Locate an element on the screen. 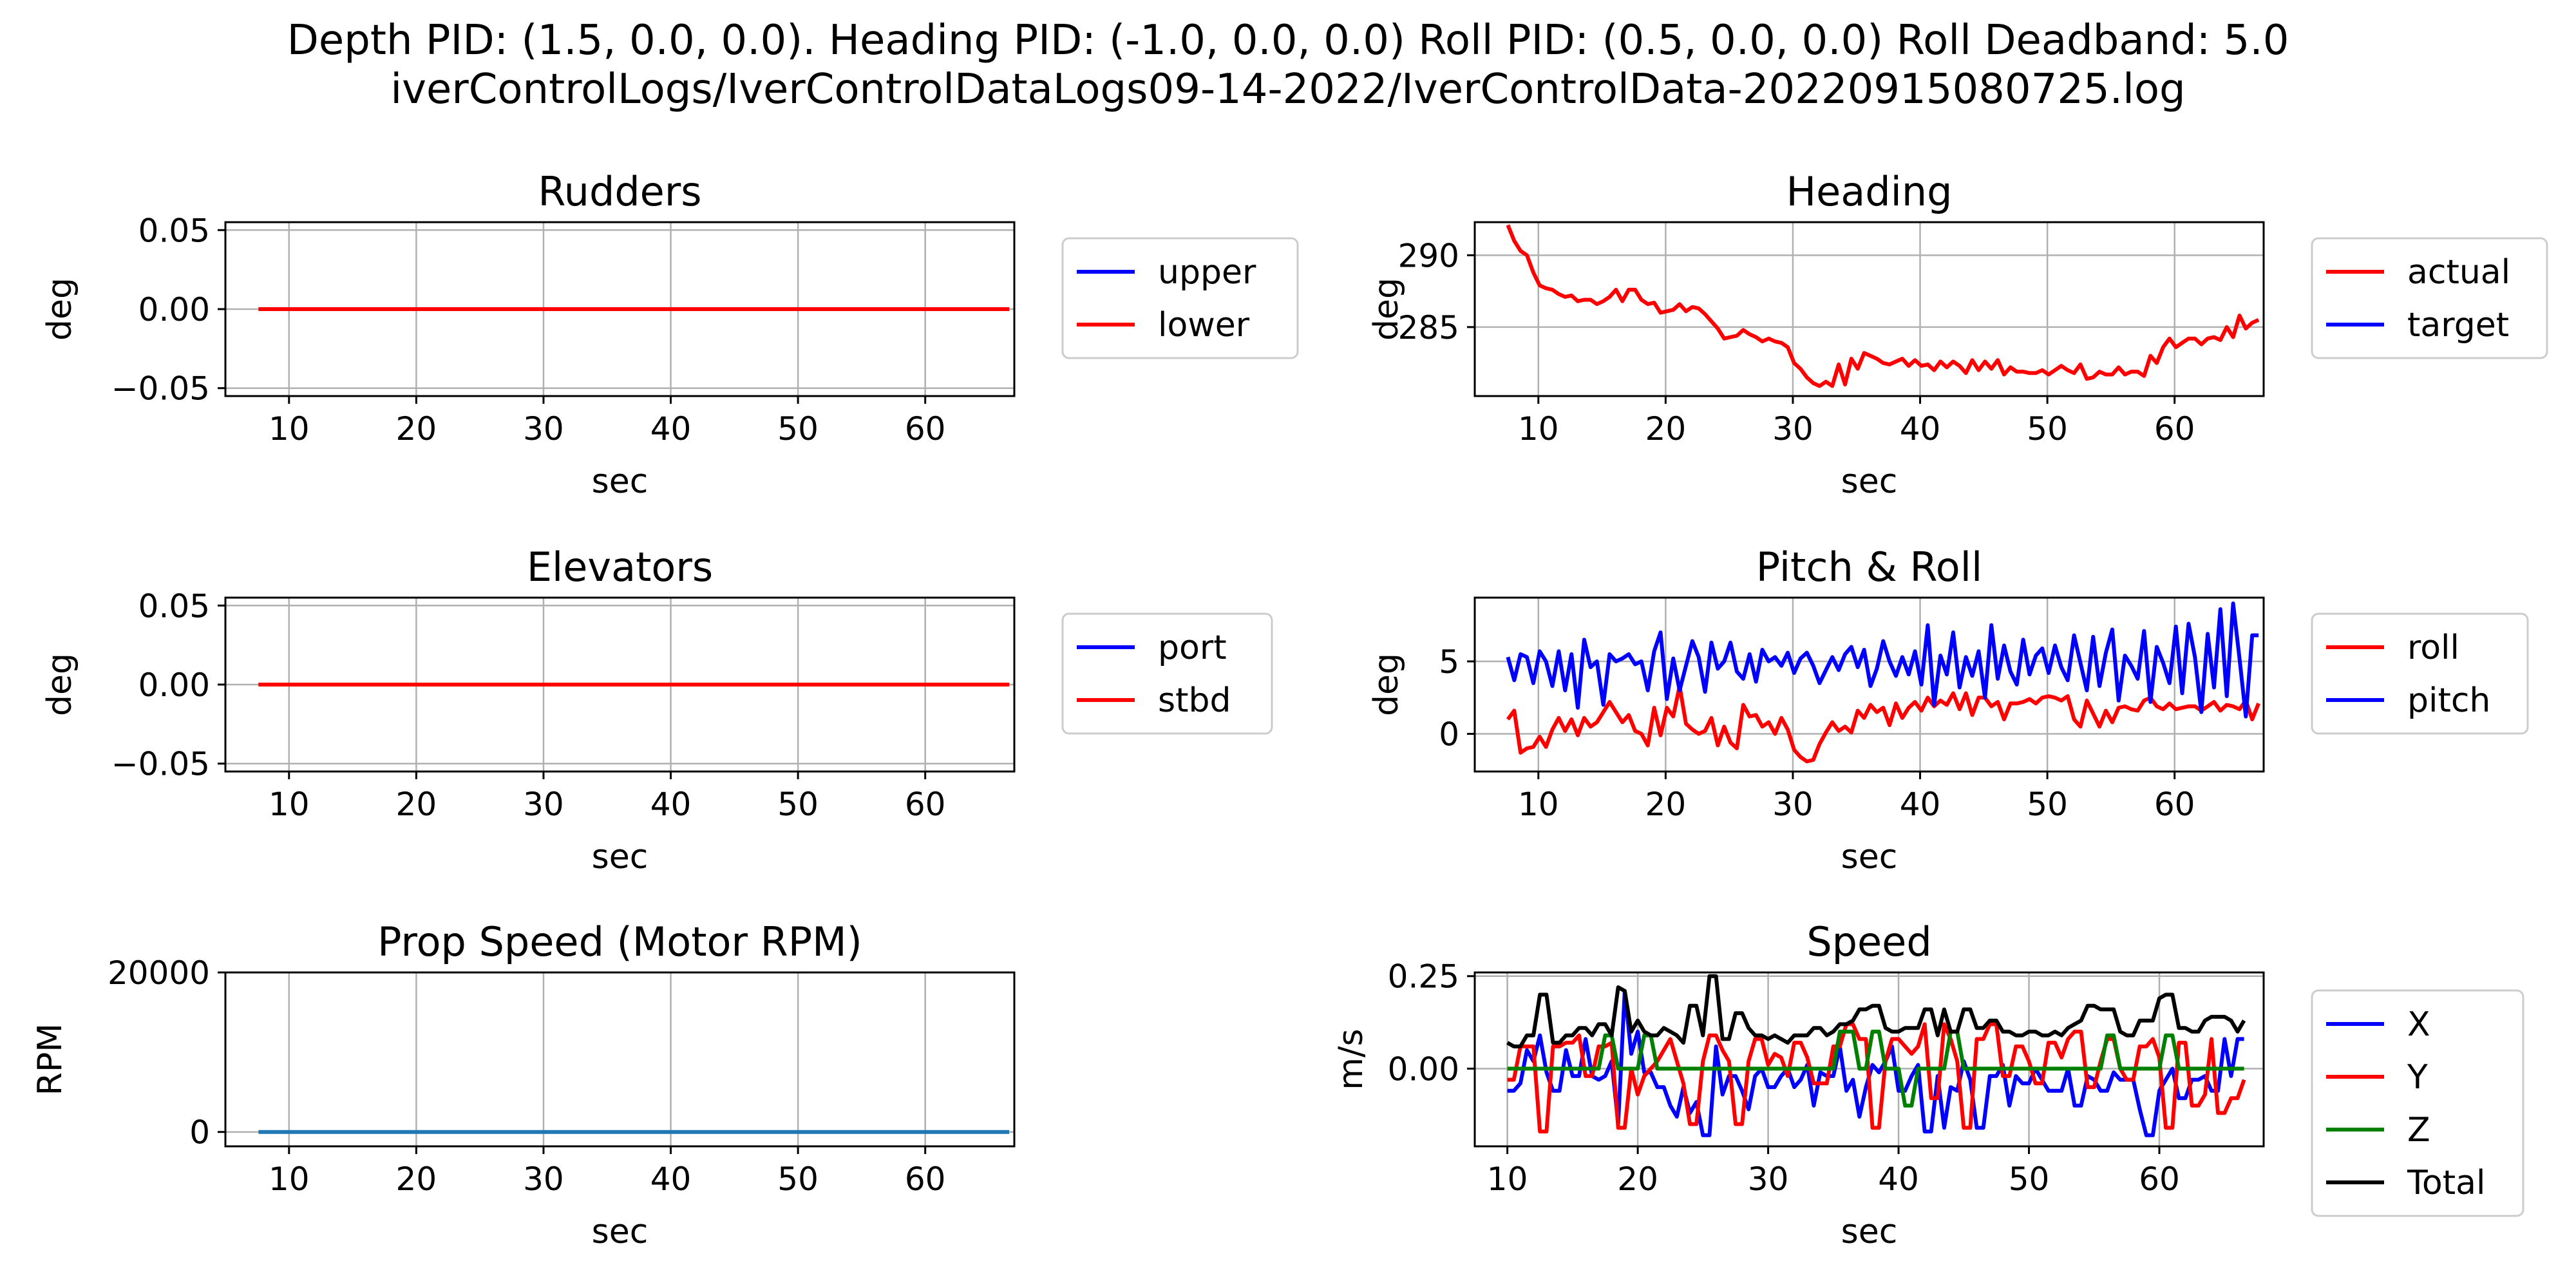 The width and height of the screenshot is (2576, 1288). axes-frame-pitchroll is located at coordinates (1869, 684).